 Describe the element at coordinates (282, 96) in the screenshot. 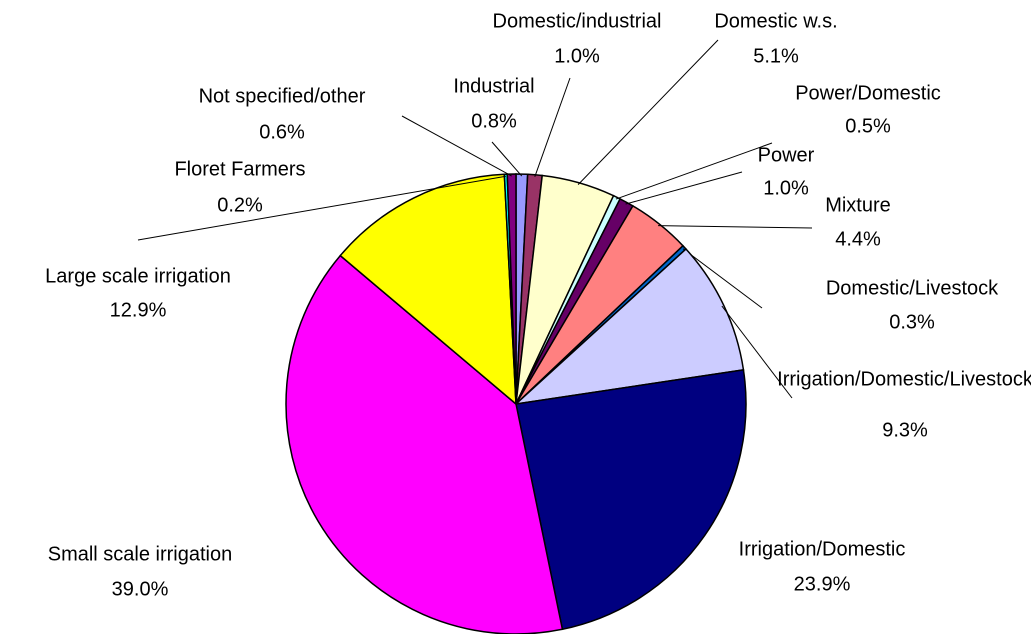

I see `slice-label: Not specified/other` at that location.